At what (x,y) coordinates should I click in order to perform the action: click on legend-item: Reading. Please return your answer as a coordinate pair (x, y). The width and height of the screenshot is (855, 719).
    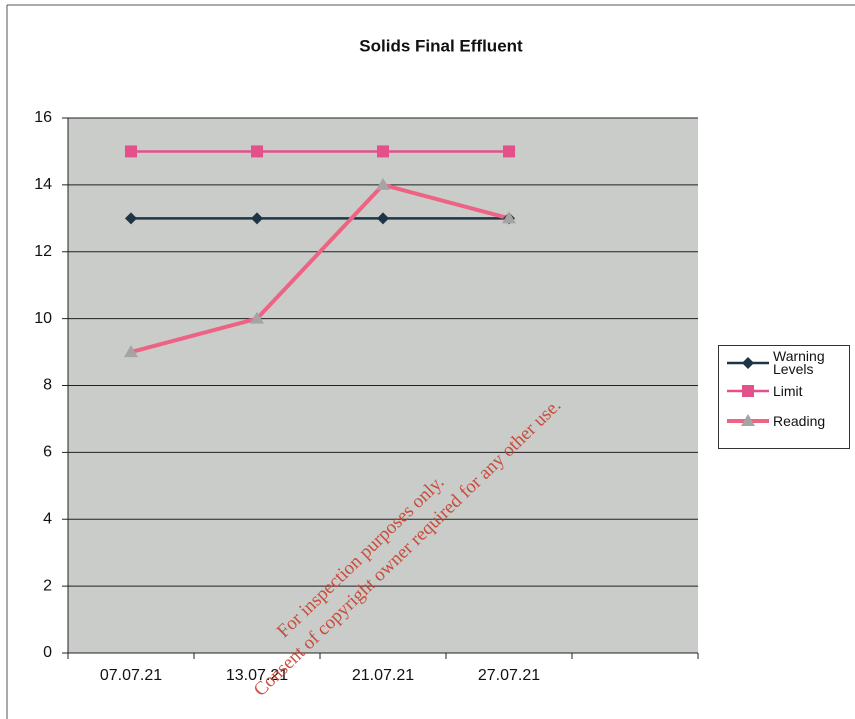
    Looking at the image, I should click on (784, 421).